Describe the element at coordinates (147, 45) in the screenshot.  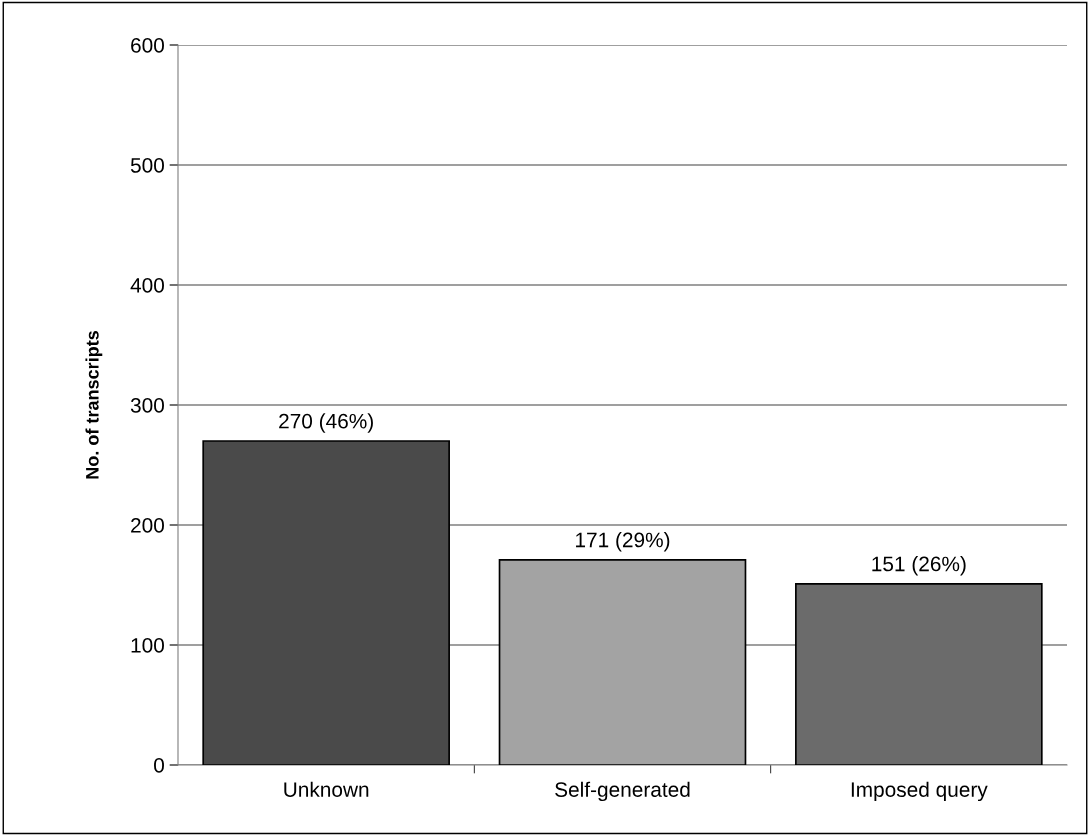
I see `y-tick-label: 600` at that location.